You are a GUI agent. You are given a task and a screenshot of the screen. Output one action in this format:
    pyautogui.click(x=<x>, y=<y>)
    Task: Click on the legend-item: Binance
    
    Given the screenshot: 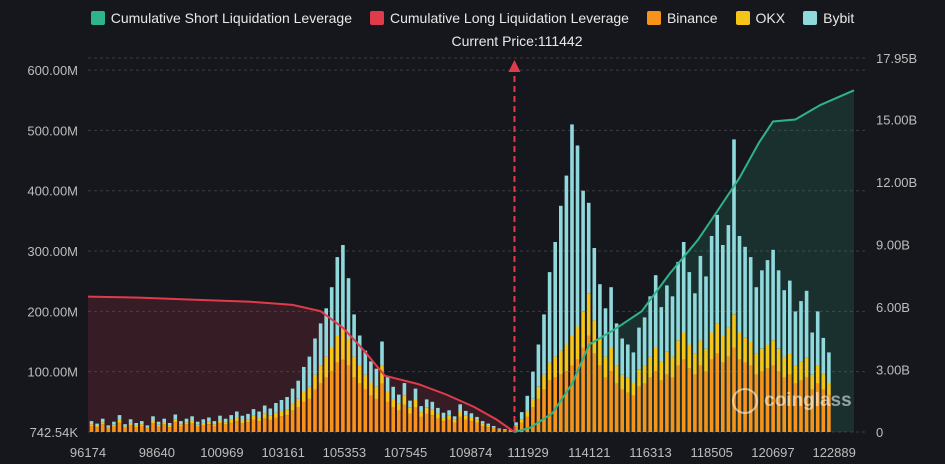 What is the action you would take?
    pyautogui.click(x=682, y=18)
    